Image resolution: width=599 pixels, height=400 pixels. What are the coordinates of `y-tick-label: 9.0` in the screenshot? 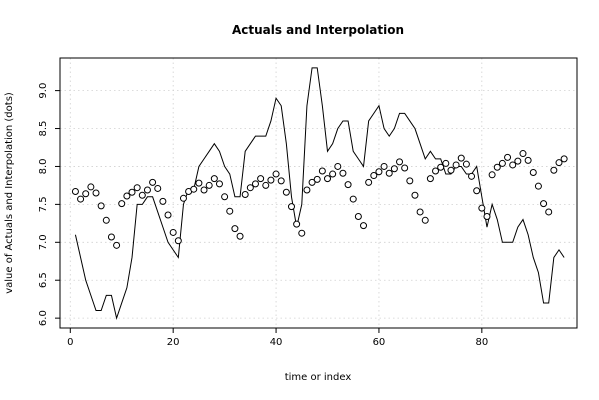 It's located at (43, 91).